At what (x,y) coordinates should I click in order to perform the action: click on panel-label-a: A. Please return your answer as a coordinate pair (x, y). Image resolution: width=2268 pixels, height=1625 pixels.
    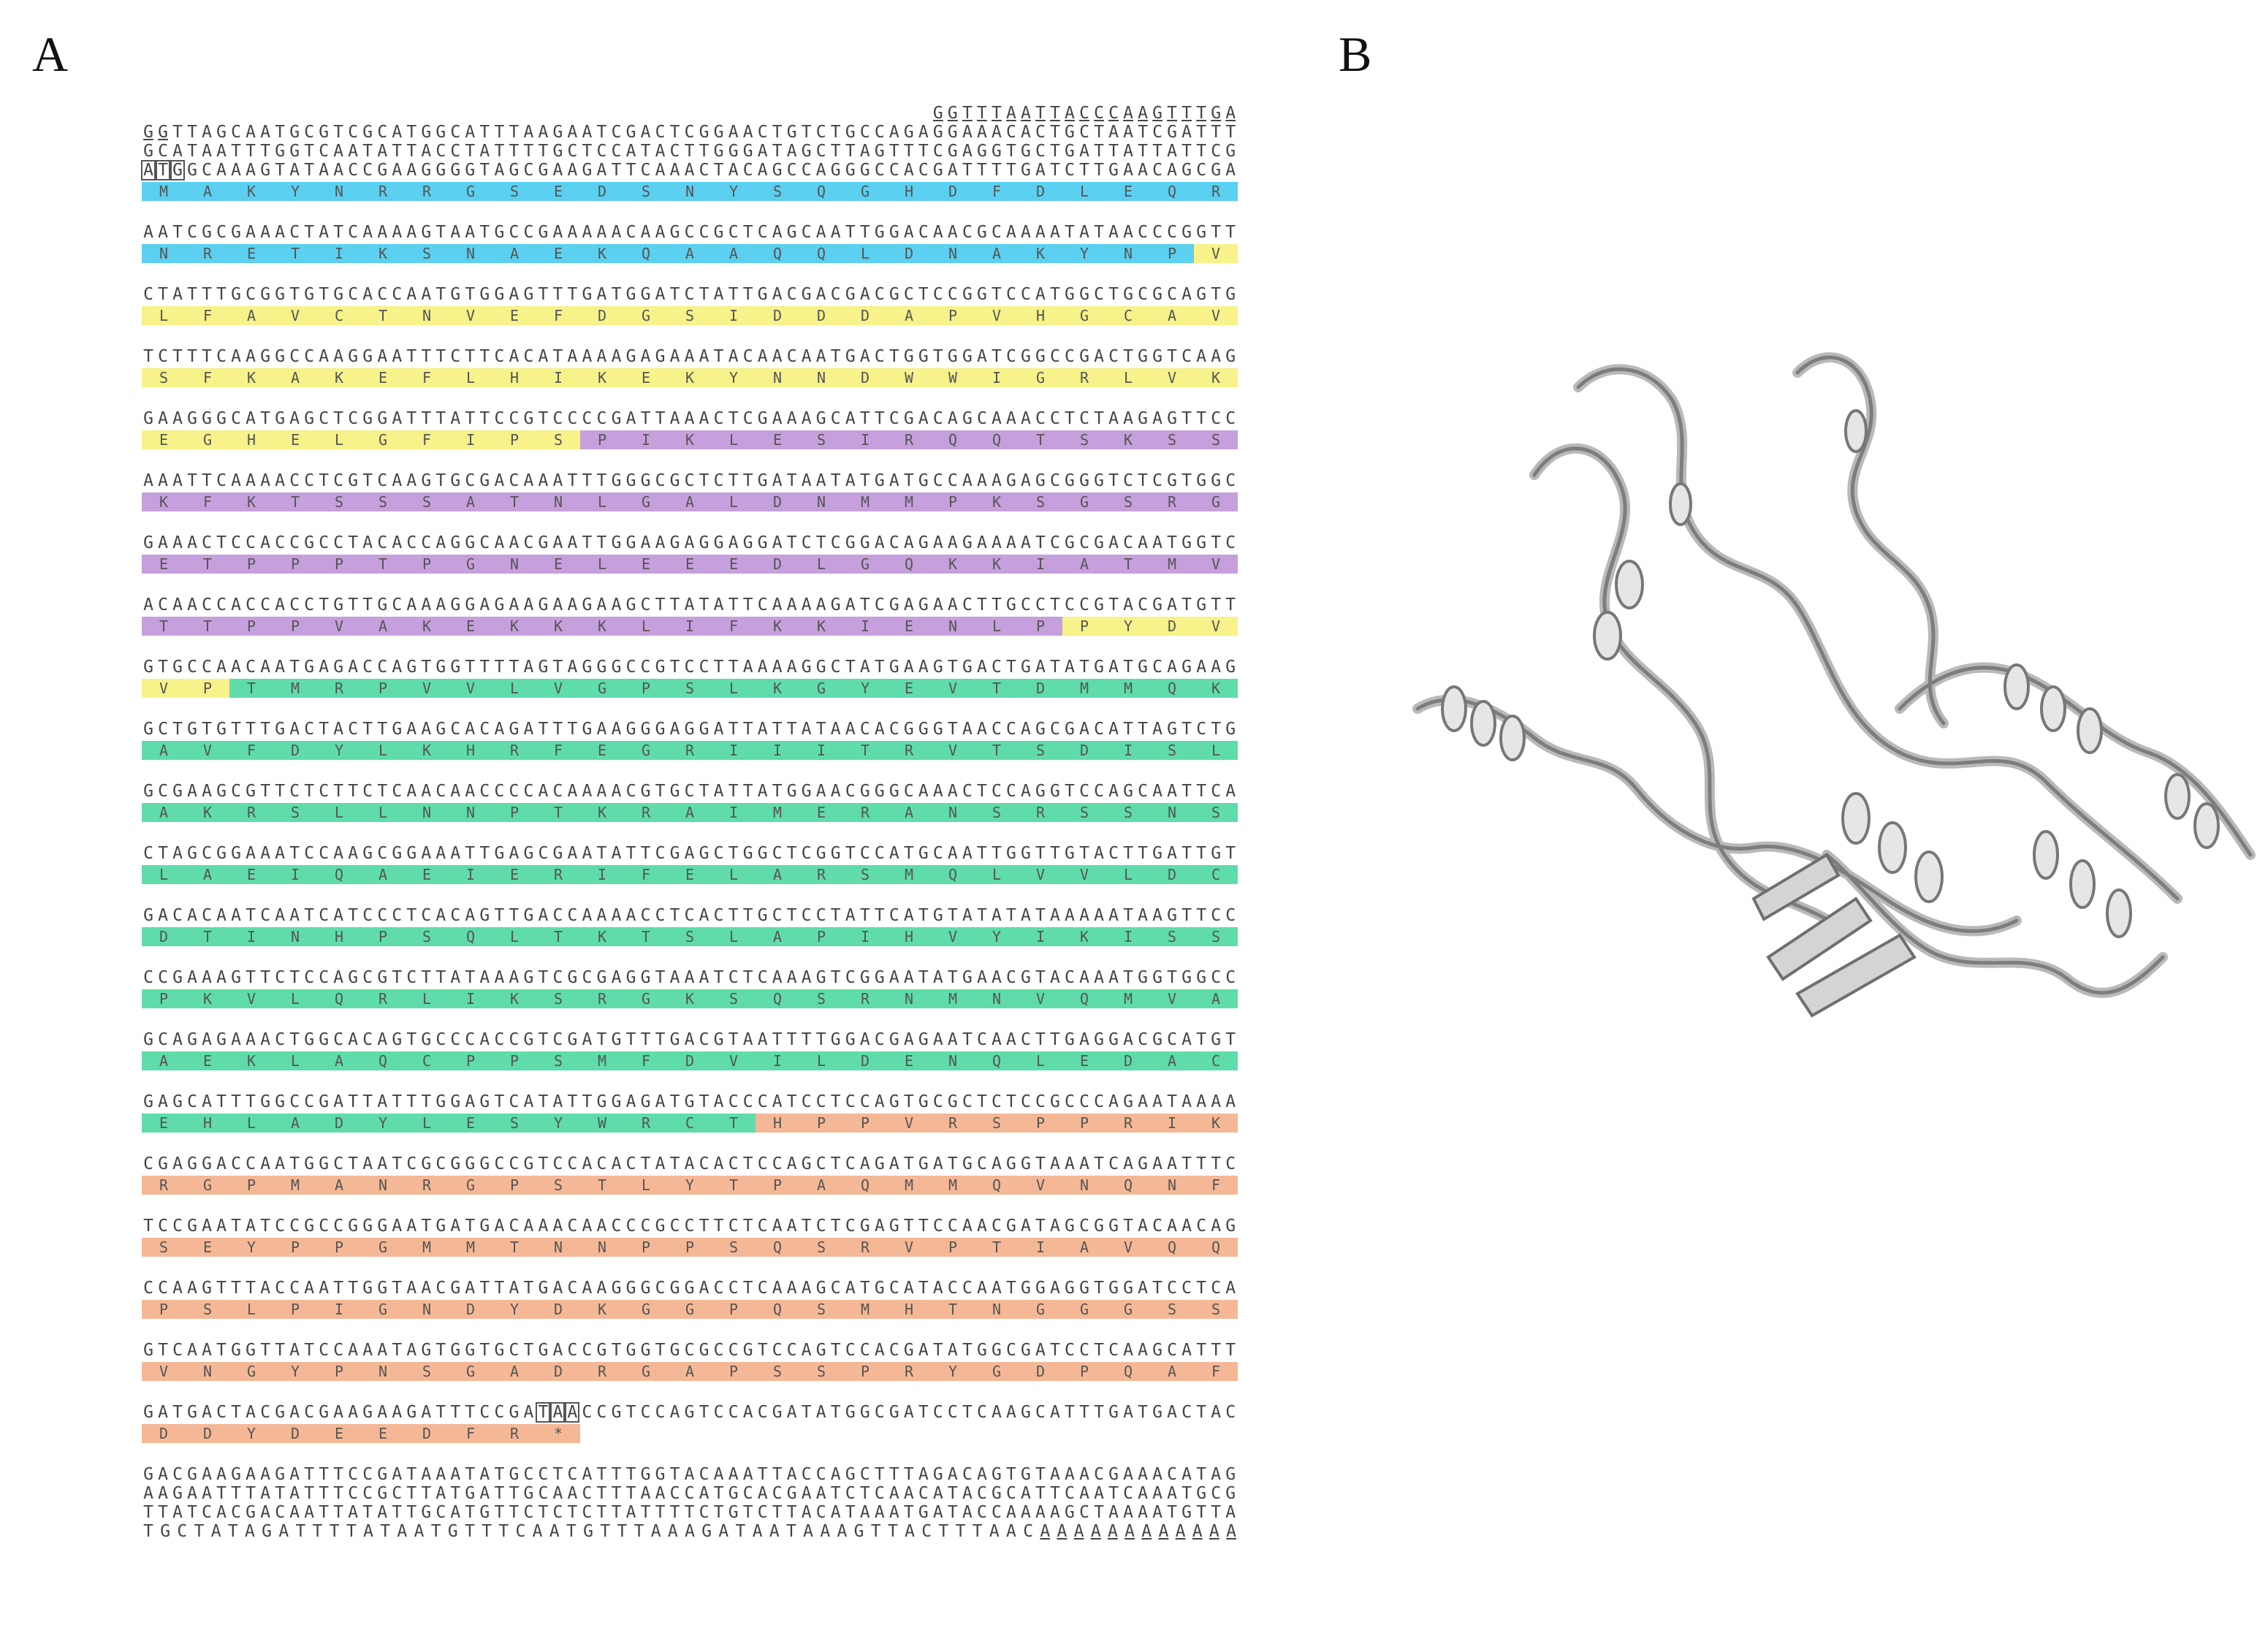
    Looking at the image, I should click on (50, 54).